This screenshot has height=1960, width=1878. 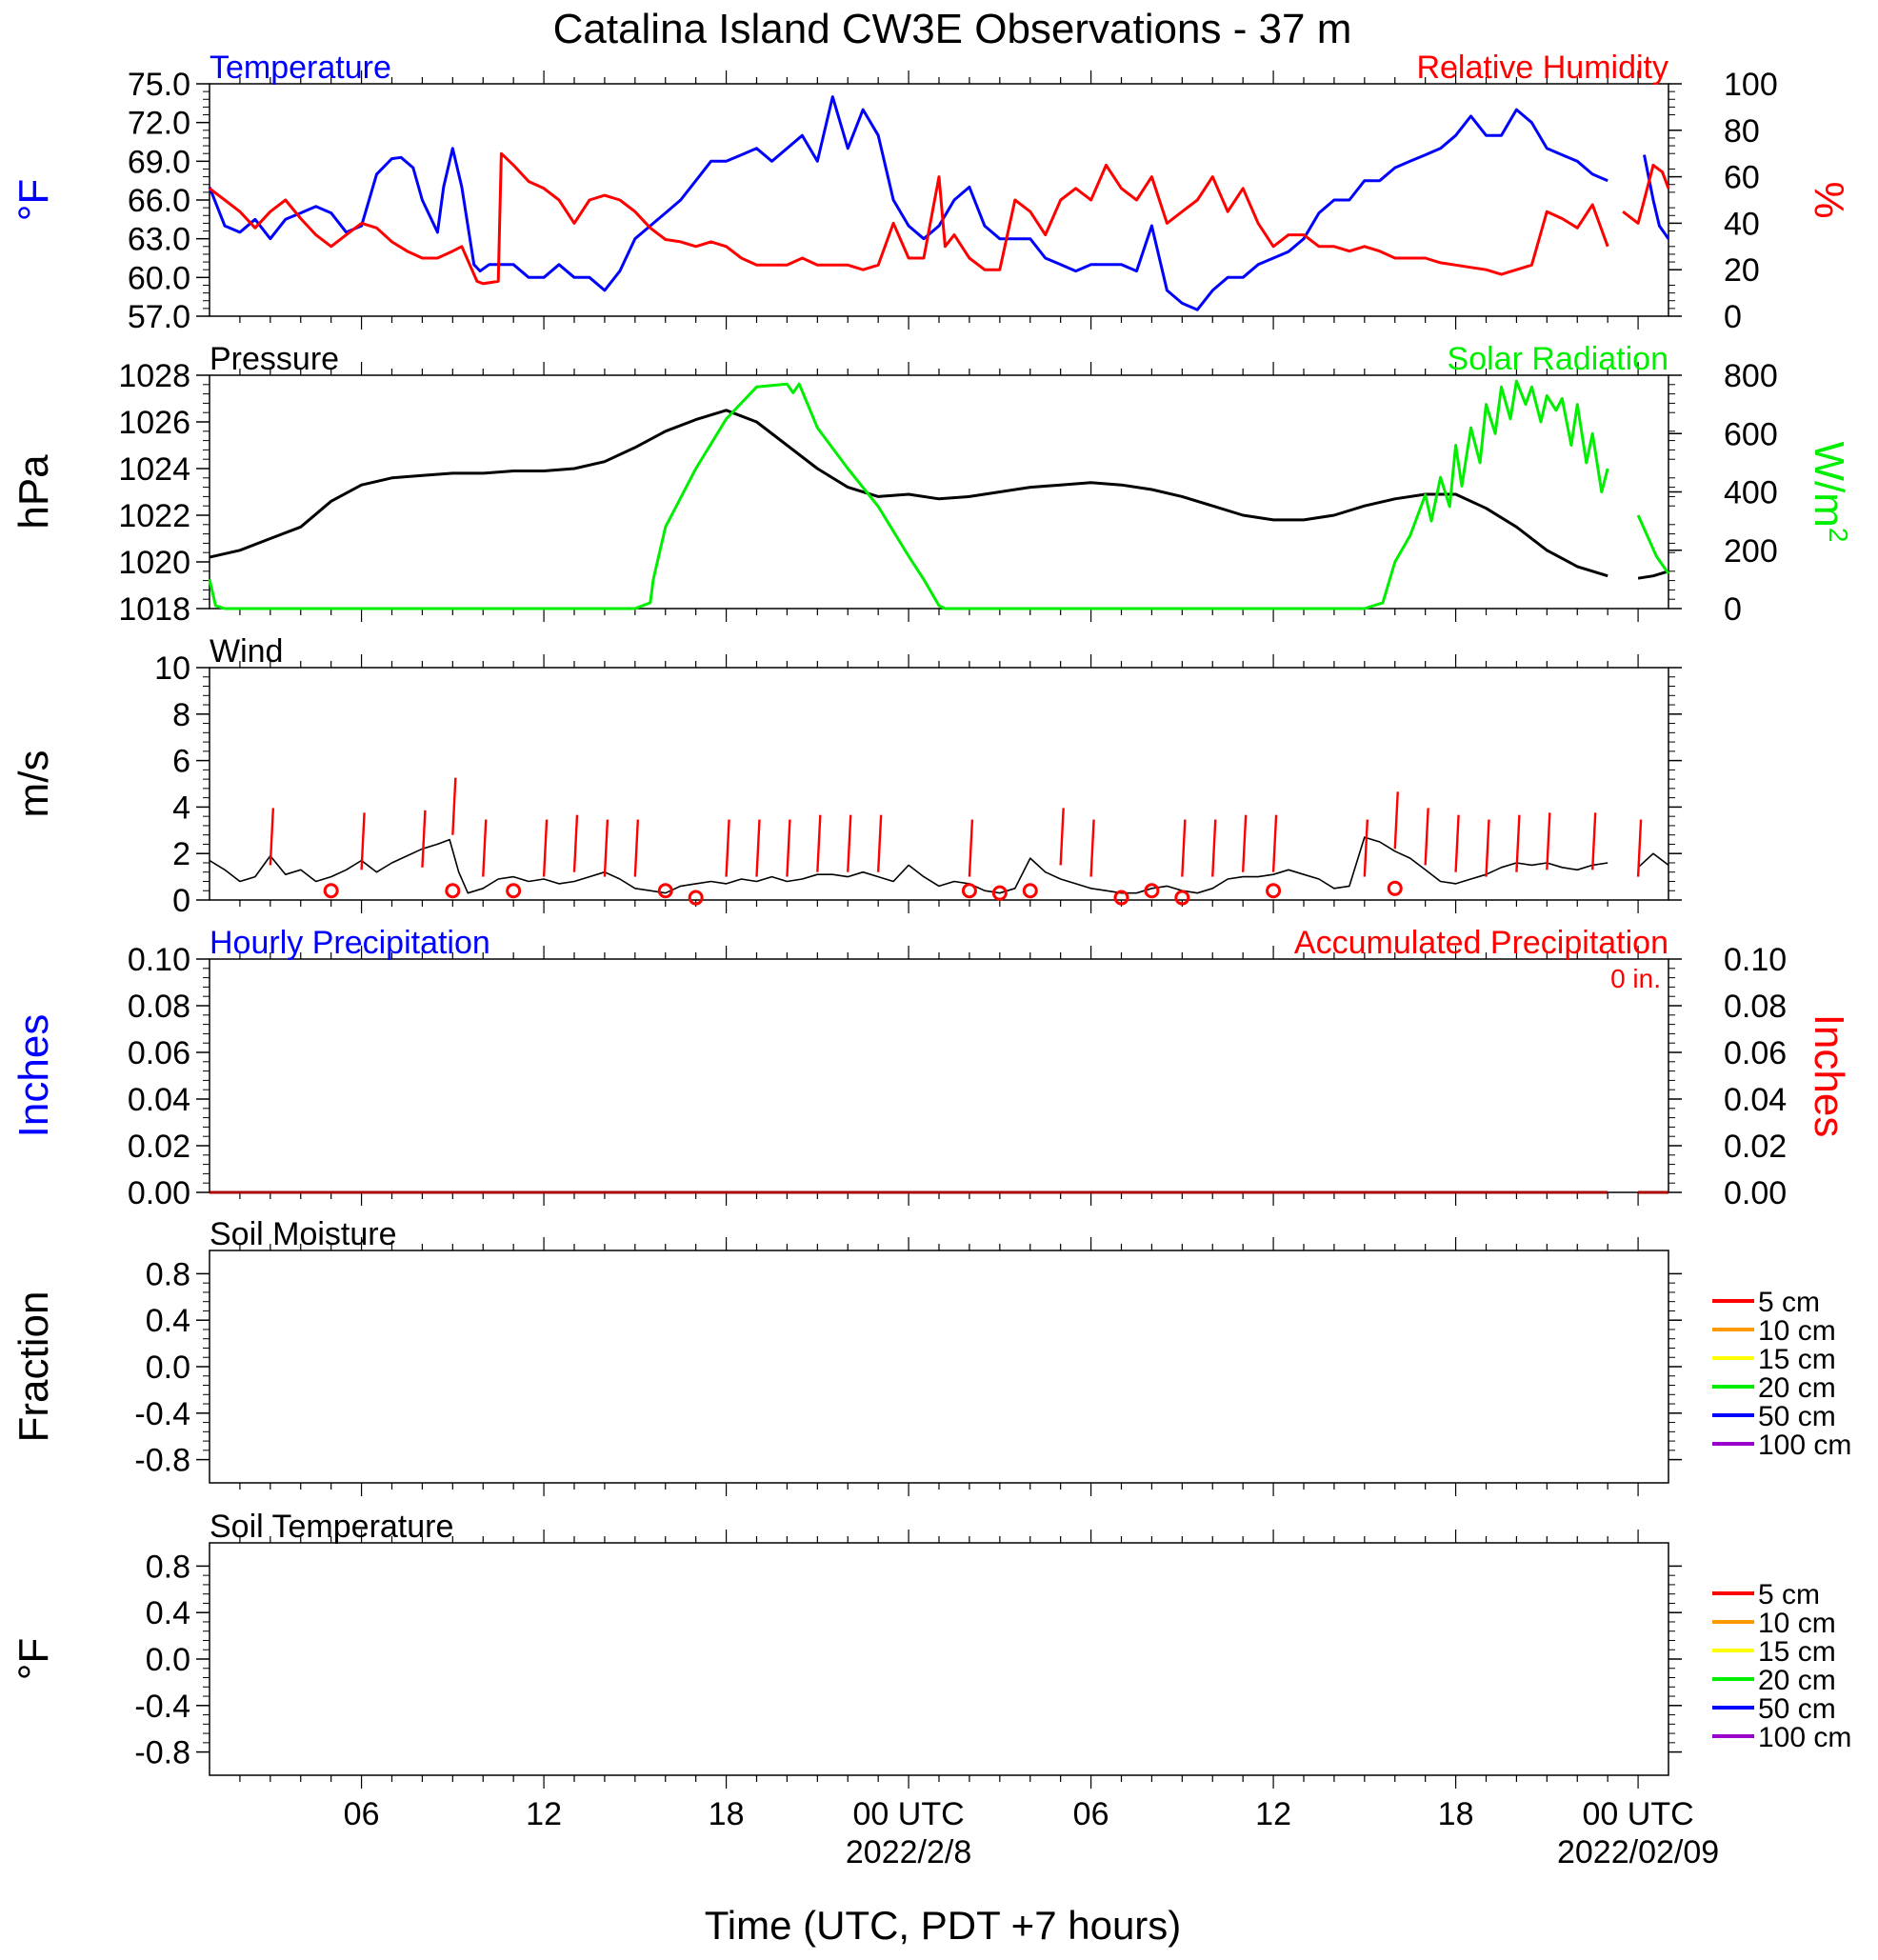 What do you see at coordinates (154, 609) in the screenshot?
I see `y-tick-label: 1018` at bounding box center [154, 609].